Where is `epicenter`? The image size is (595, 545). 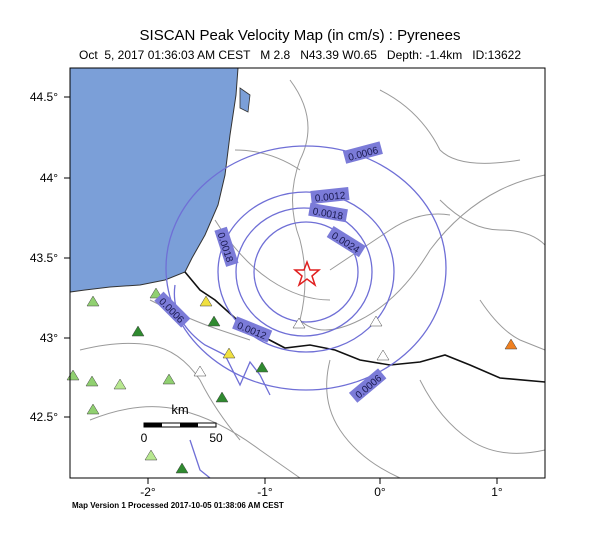
epicenter is located at coordinates (307, 273).